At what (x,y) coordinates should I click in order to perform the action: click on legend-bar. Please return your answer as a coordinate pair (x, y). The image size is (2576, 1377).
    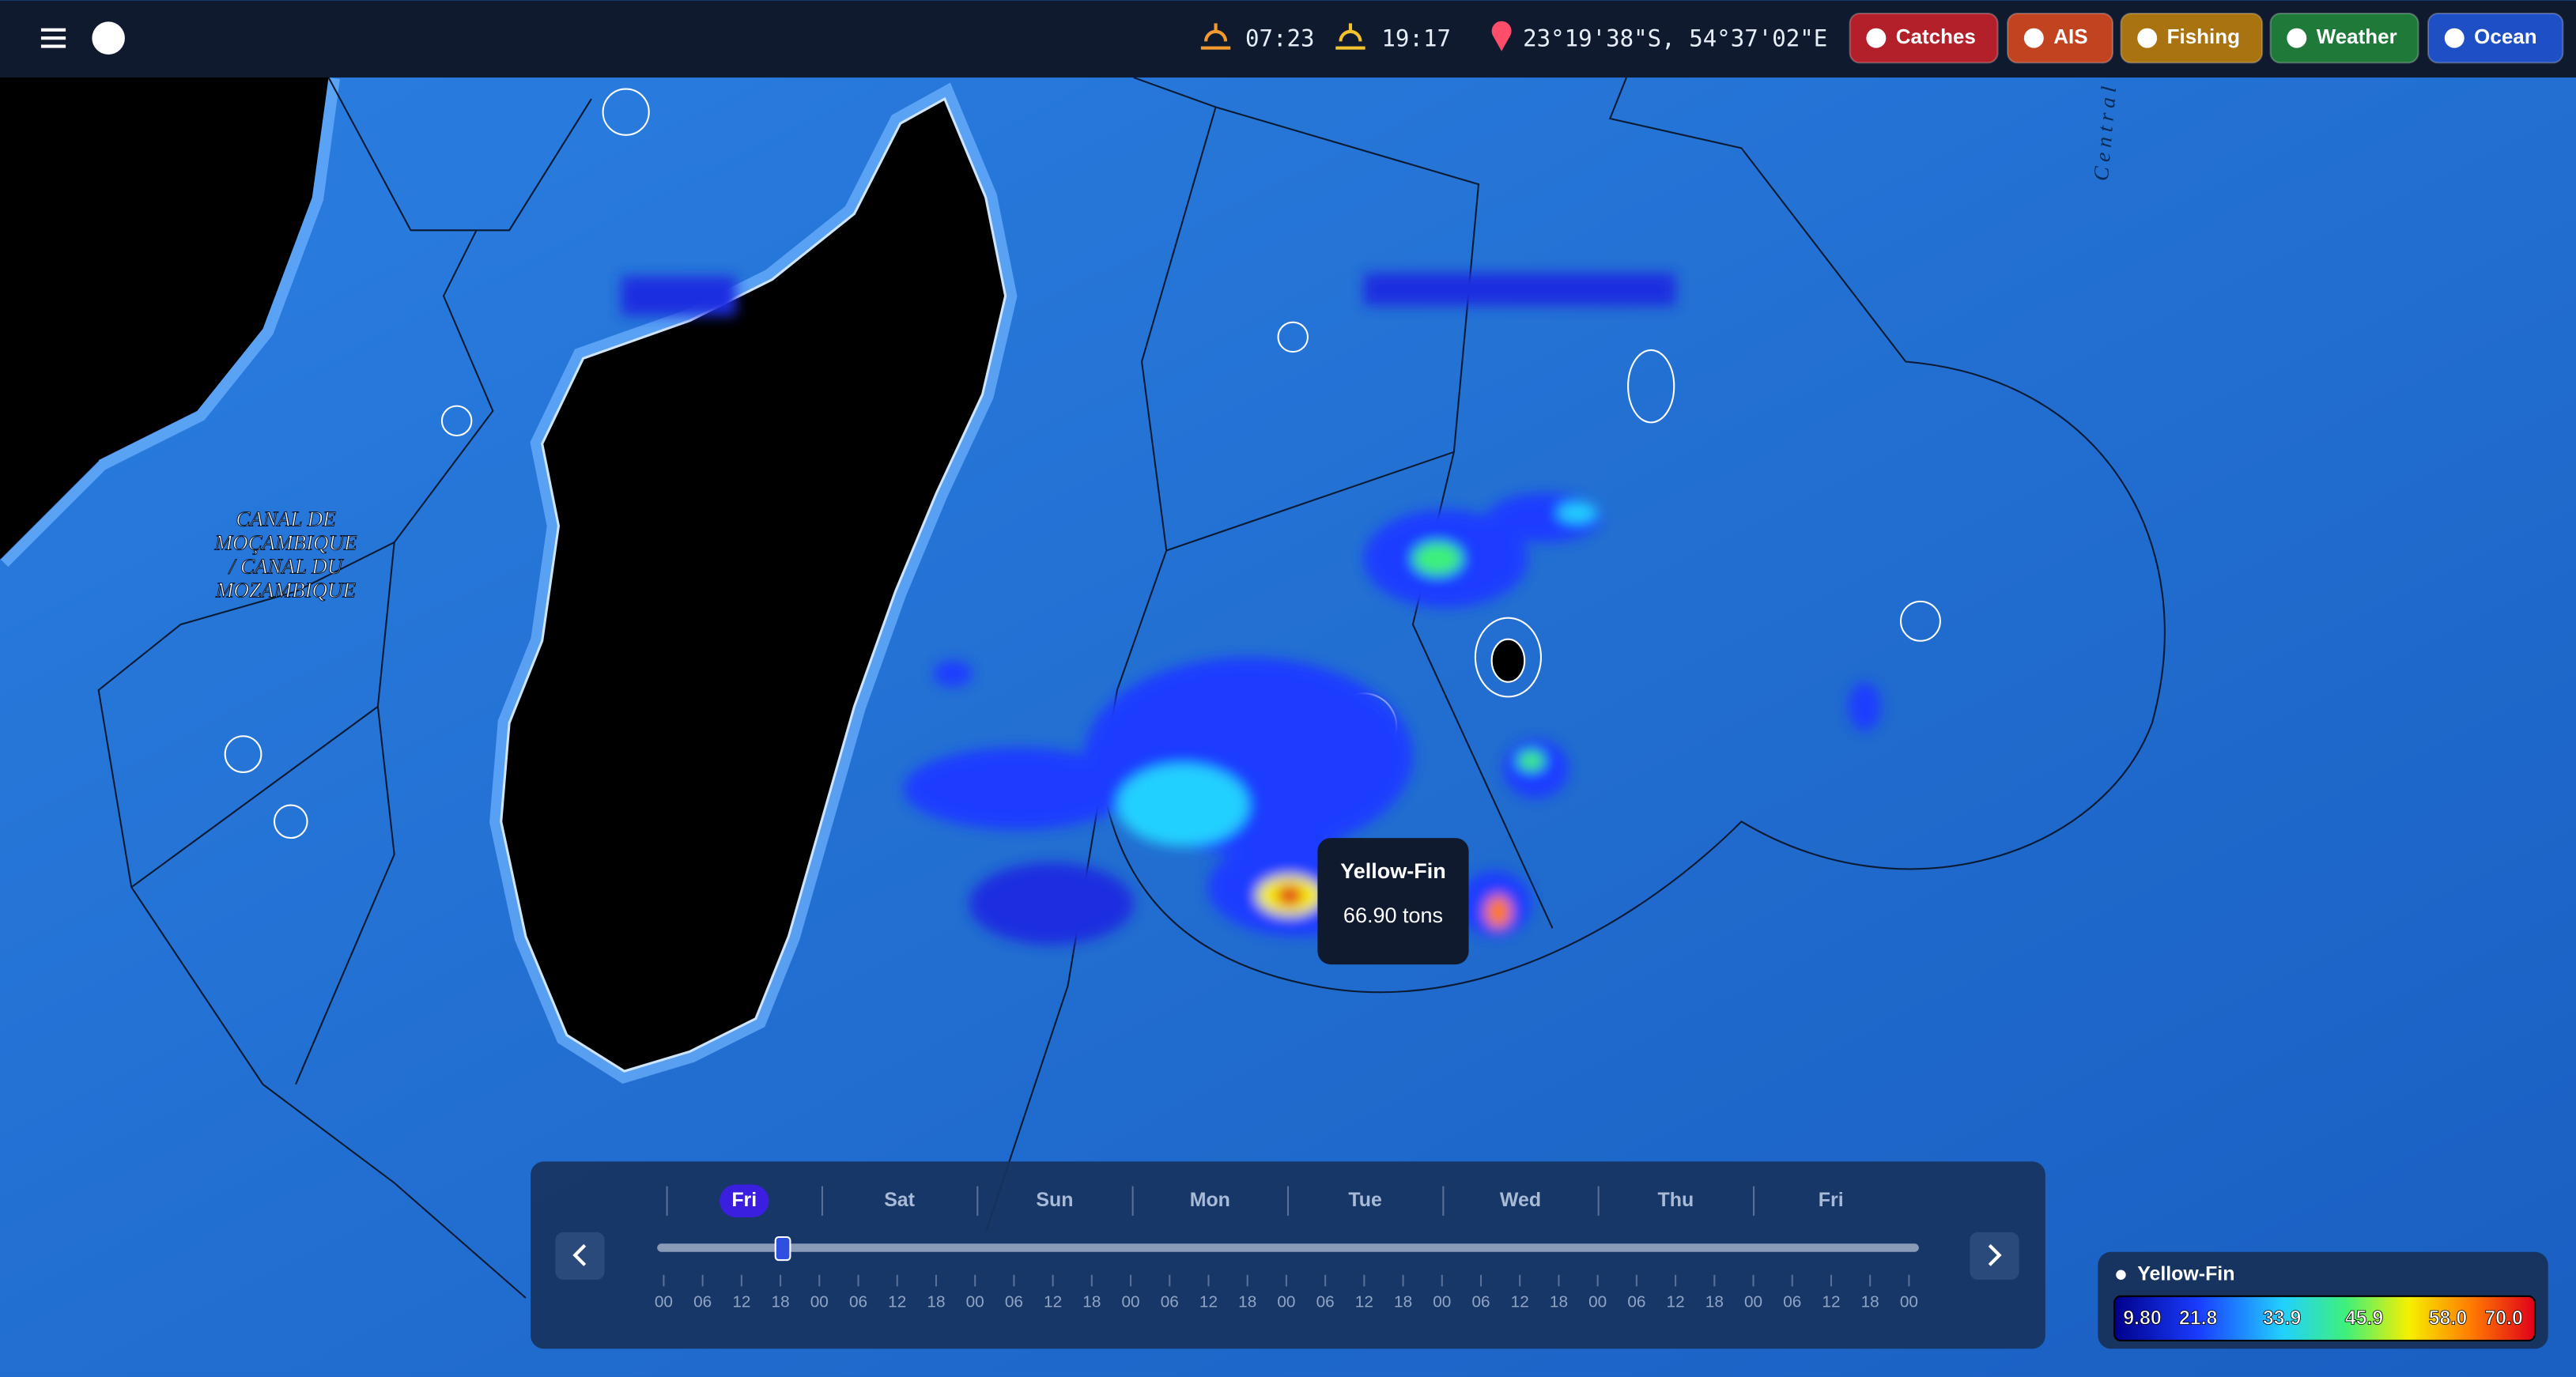
    Looking at the image, I should click on (2324, 1318).